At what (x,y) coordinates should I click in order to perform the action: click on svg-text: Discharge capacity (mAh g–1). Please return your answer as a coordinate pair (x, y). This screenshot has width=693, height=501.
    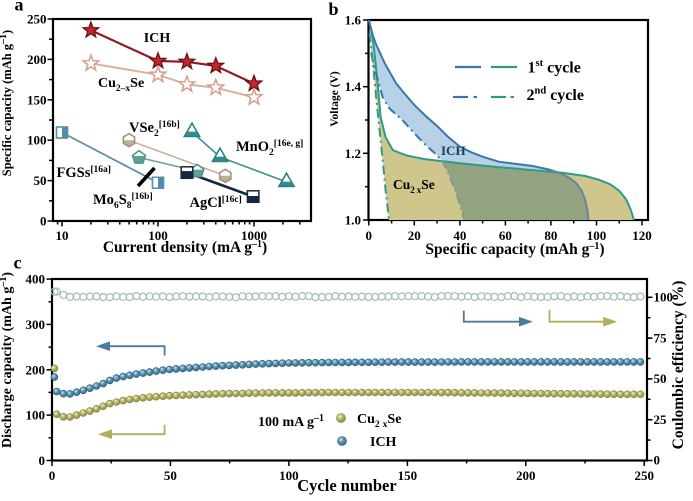
    Looking at the image, I should click on (7, 360).